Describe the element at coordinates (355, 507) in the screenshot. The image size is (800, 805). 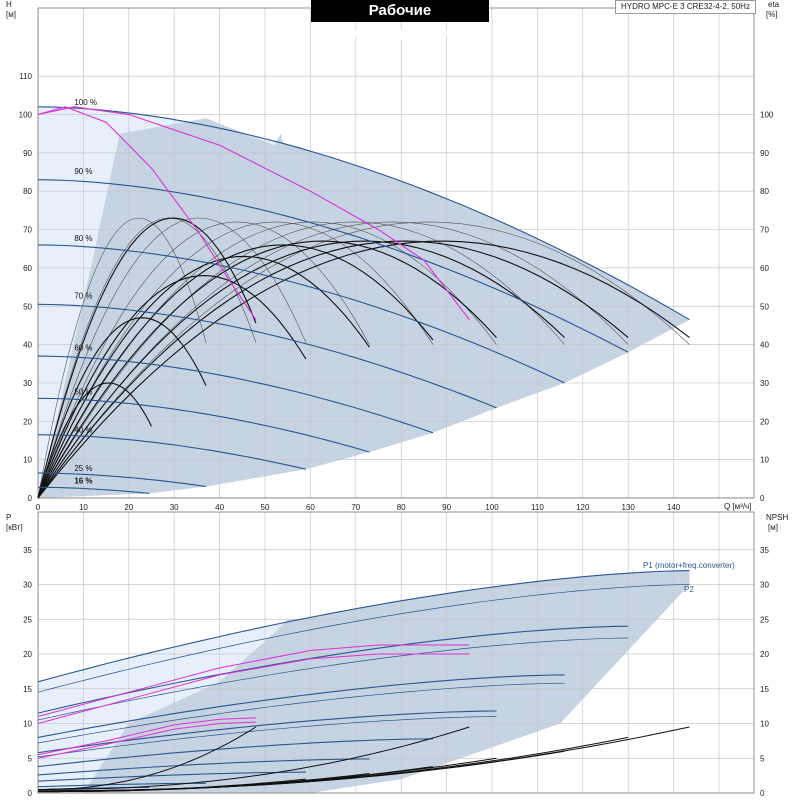
I see `q-xtick-label: 70` at that location.